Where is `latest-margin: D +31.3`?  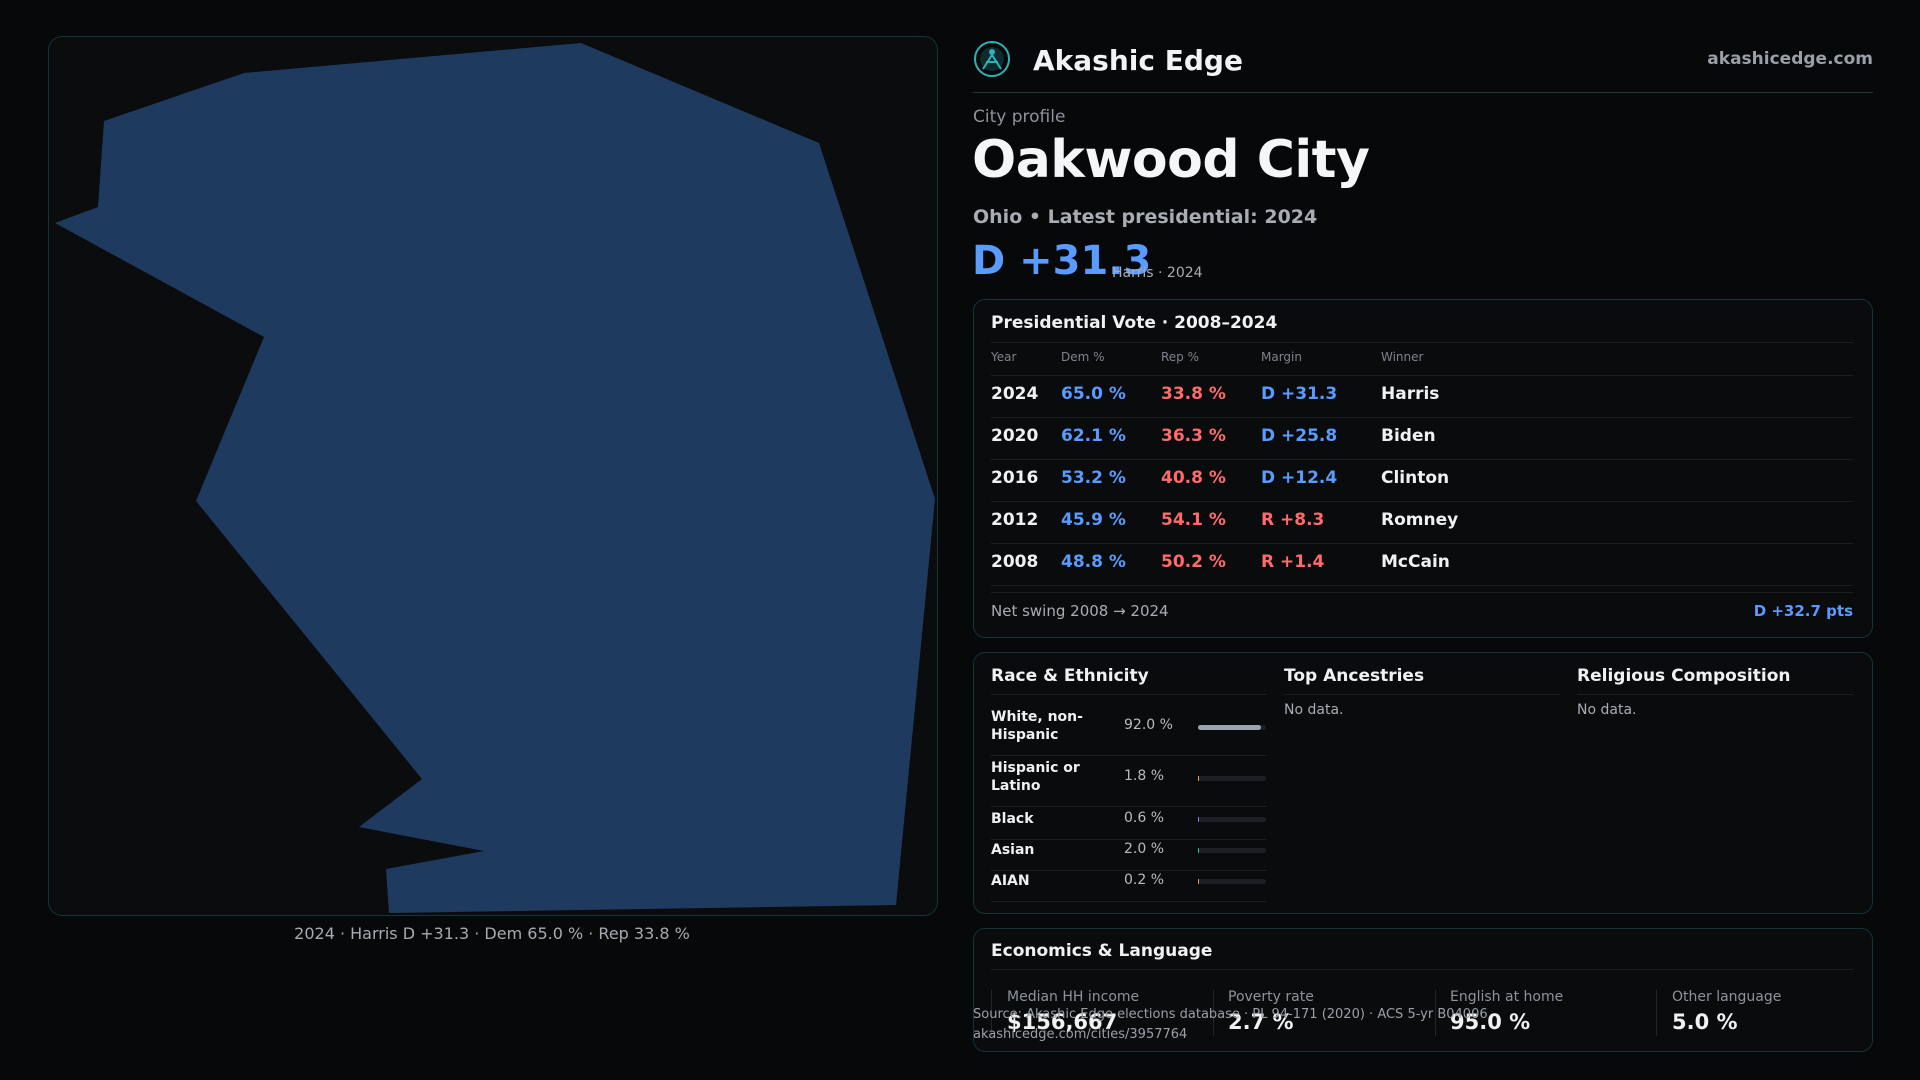 latest-margin: D +31.3 is located at coordinates (1062, 261).